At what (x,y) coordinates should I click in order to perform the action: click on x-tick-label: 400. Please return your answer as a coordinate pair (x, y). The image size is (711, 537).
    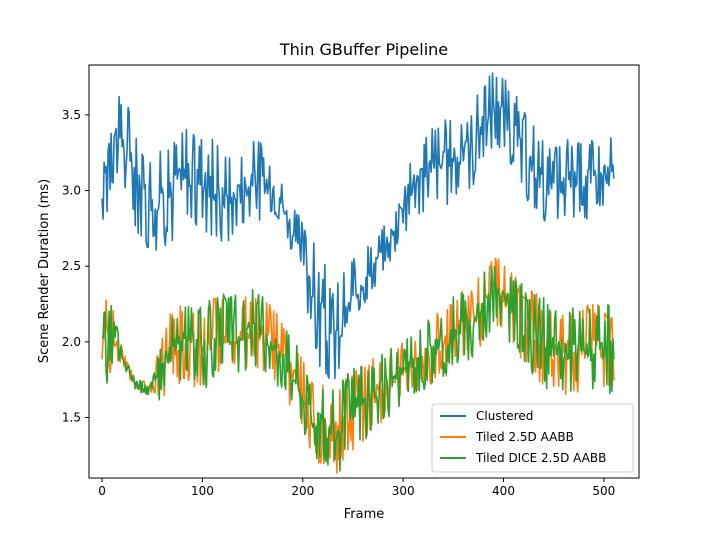
    Looking at the image, I should click on (503, 491).